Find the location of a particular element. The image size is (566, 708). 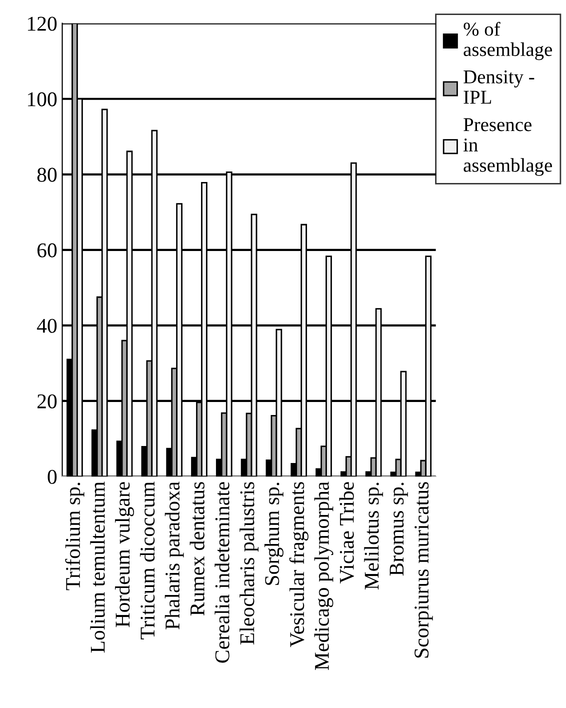

x-tick-label: Cerealia indeteminate is located at coordinates (222, 572).